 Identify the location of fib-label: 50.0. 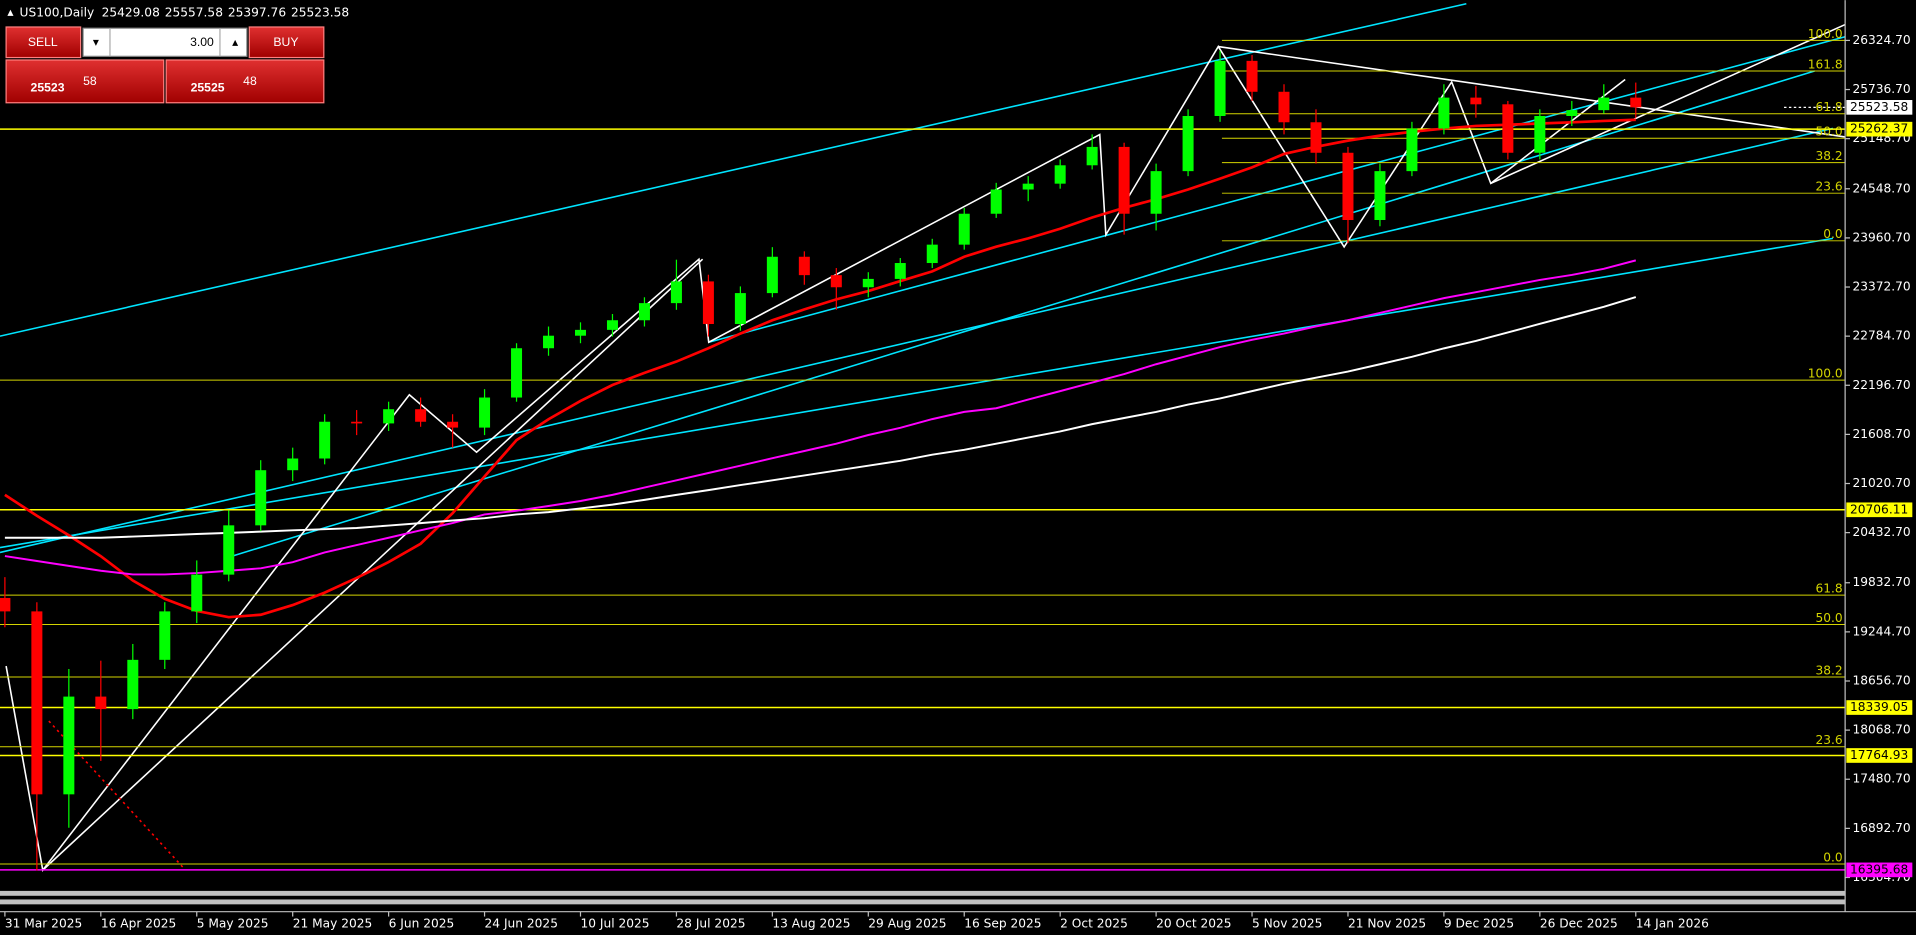
(1829, 132).